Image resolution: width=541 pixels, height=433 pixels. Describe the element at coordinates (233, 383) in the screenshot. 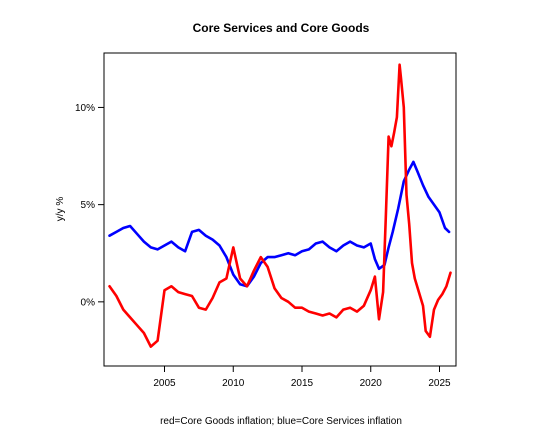

I see `x-tick-label: 2010` at that location.